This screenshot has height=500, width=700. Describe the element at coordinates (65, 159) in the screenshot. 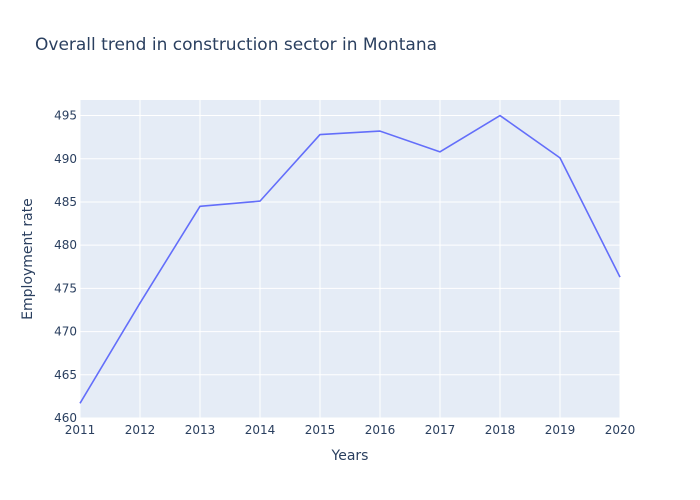

I see `y-tick-label: 490` at that location.